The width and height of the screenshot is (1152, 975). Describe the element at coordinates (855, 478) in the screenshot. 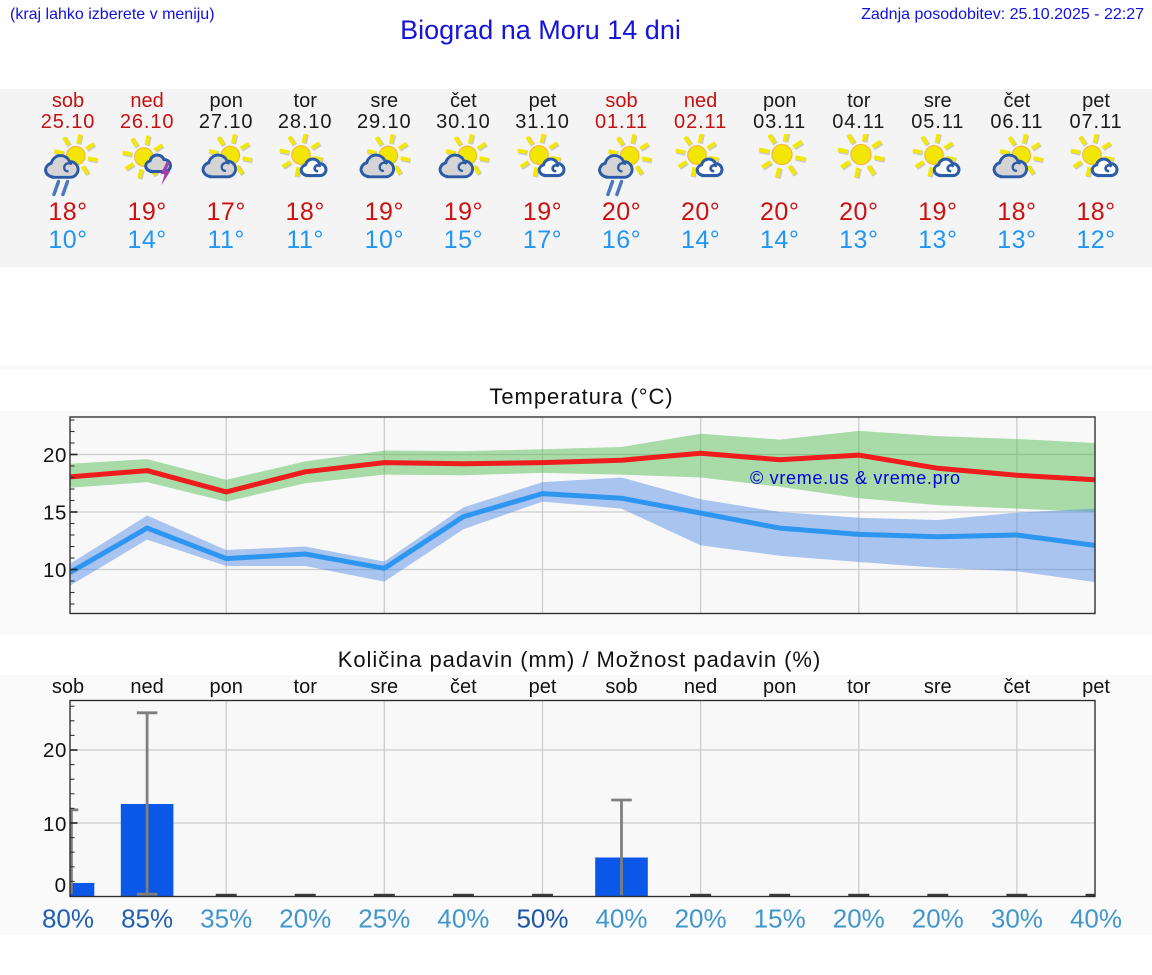

I see `svg-text: © vreme.us & vreme.pro` at that location.